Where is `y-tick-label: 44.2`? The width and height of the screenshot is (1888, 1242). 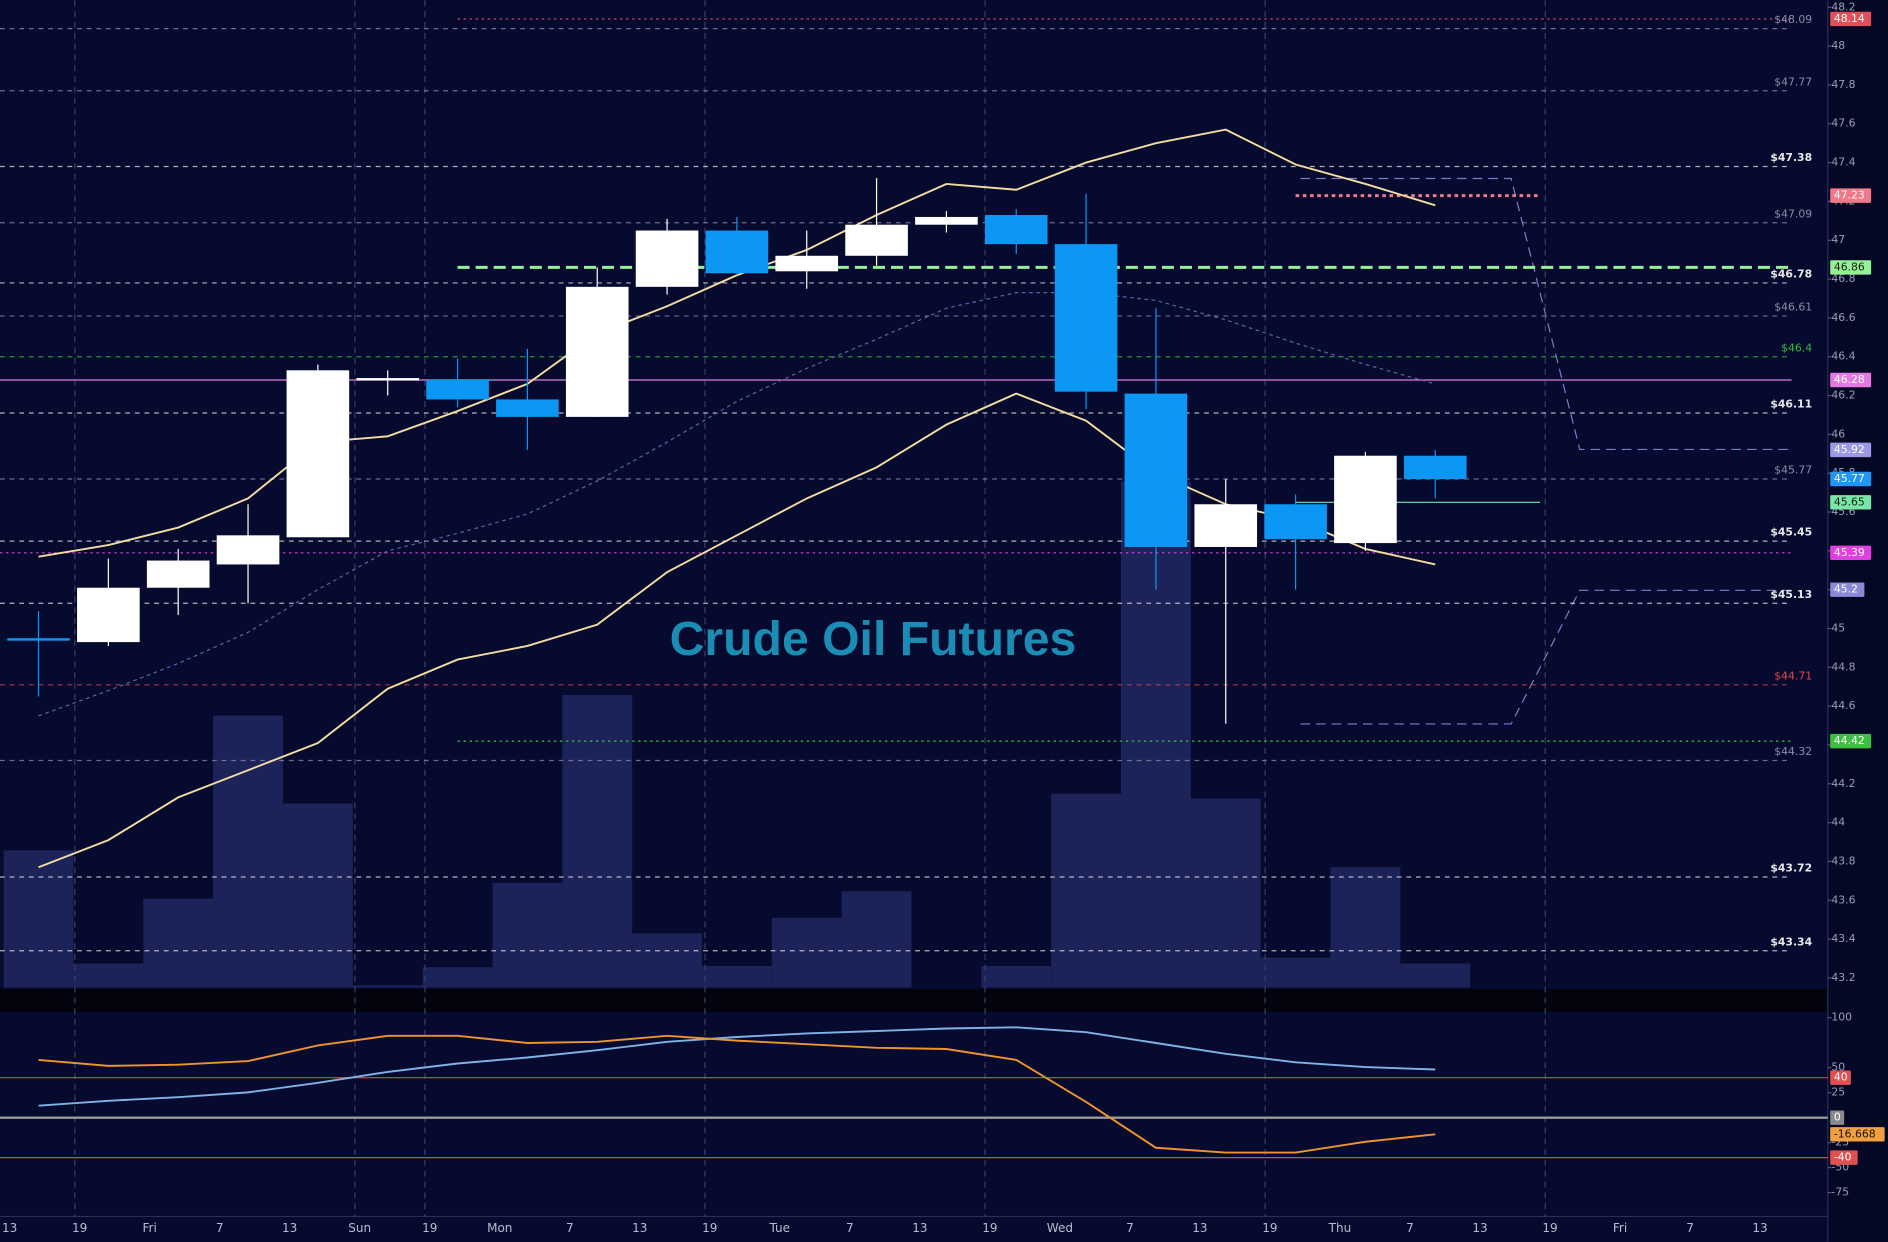 y-tick-label: 44.2 is located at coordinates (1843, 783).